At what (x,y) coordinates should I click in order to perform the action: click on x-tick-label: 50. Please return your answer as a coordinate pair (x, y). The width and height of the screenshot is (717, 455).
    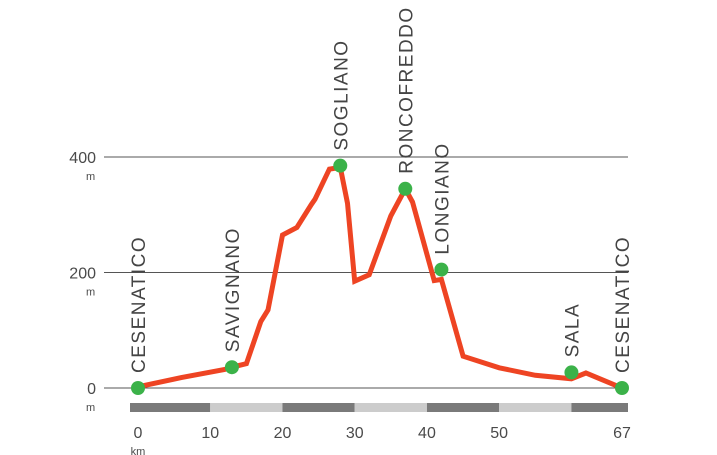
    Looking at the image, I should click on (499, 433).